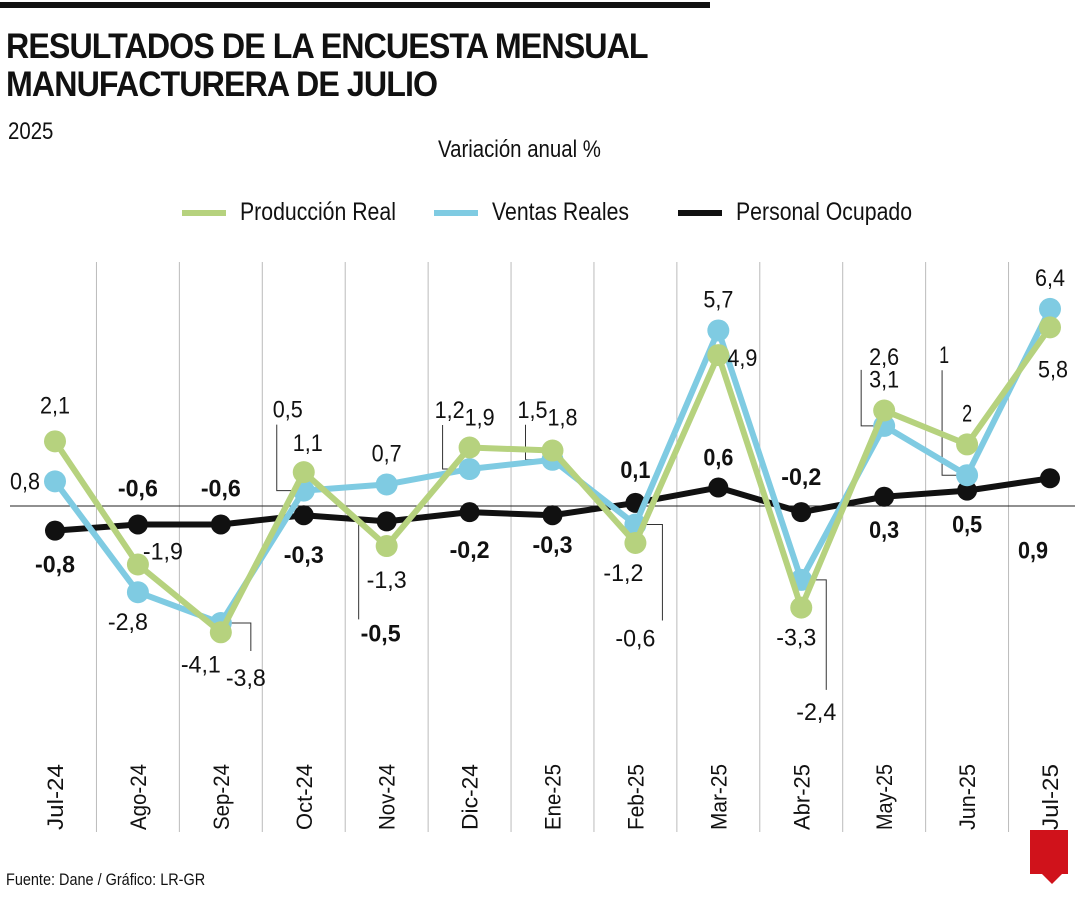 Image resolution: width=1080 pixels, height=900 pixels. I want to click on x-tick-label: Mar-25, so click(718, 797).